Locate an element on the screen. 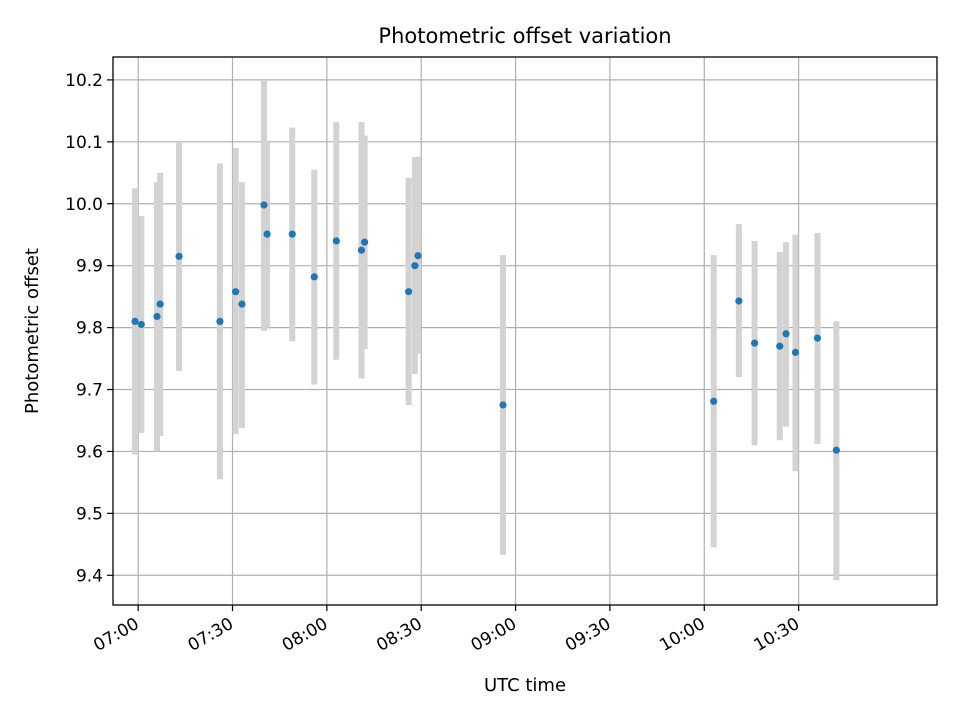  y-tick-label: 9.4 is located at coordinates (89, 576).